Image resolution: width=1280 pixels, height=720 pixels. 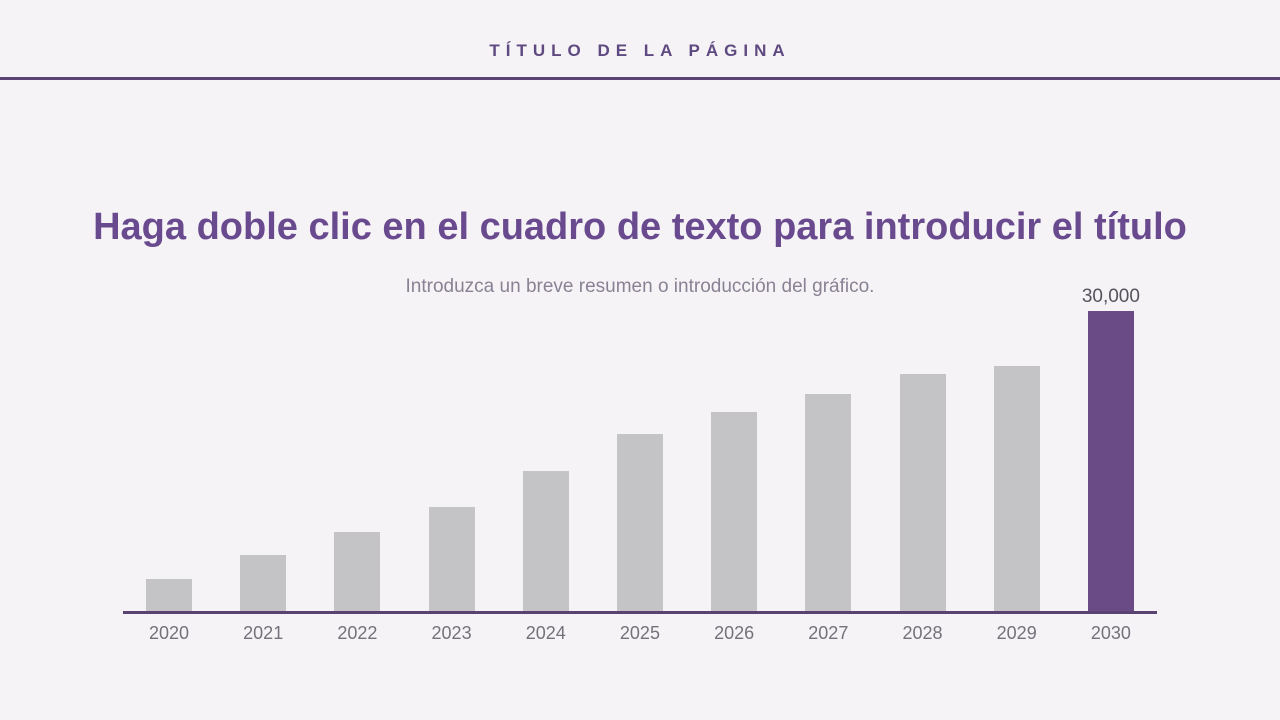 I want to click on x-tick-2020: 2020, so click(x=169, y=633).